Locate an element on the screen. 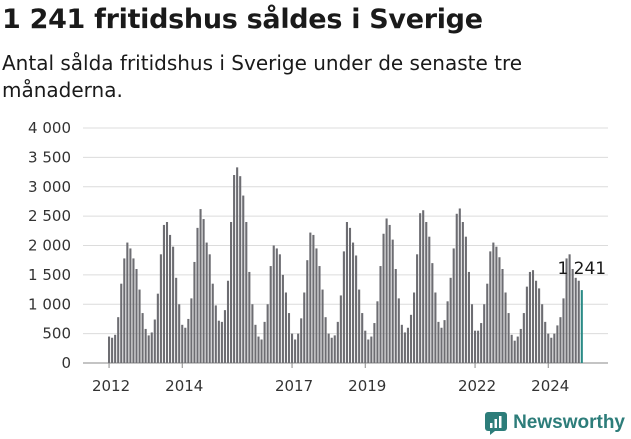 Image resolution: width=631 pixels, height=439 pixels. x-tick-label: 2014 is located at coordinates (184, 386).